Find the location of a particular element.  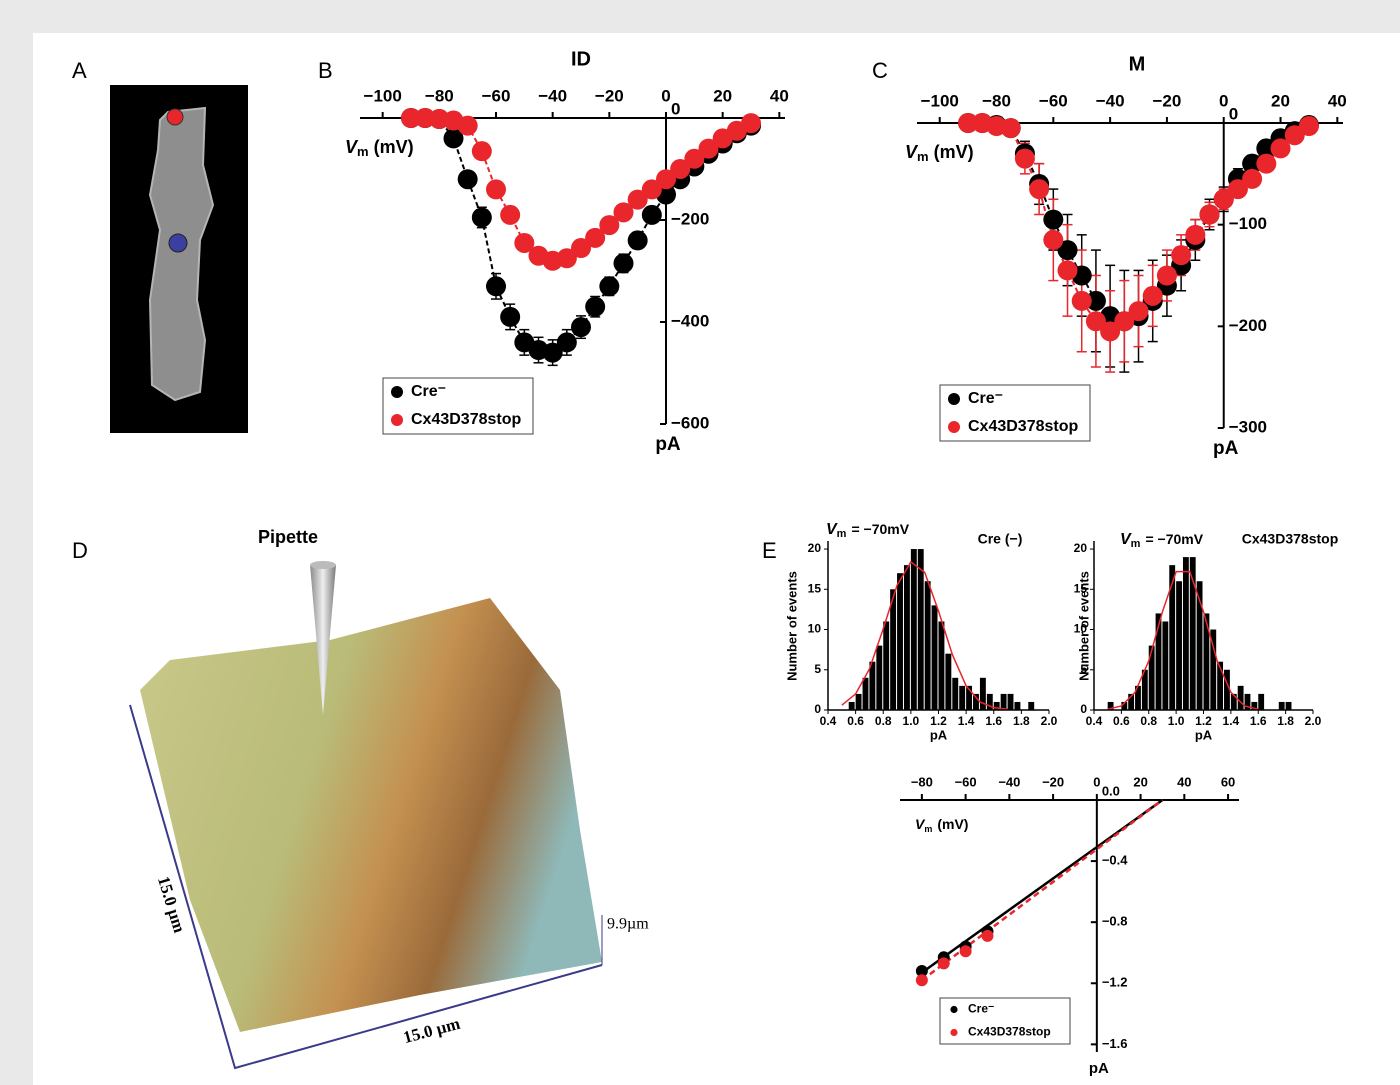

x-tick-label: −60 is located at coordinates (1053, 100).